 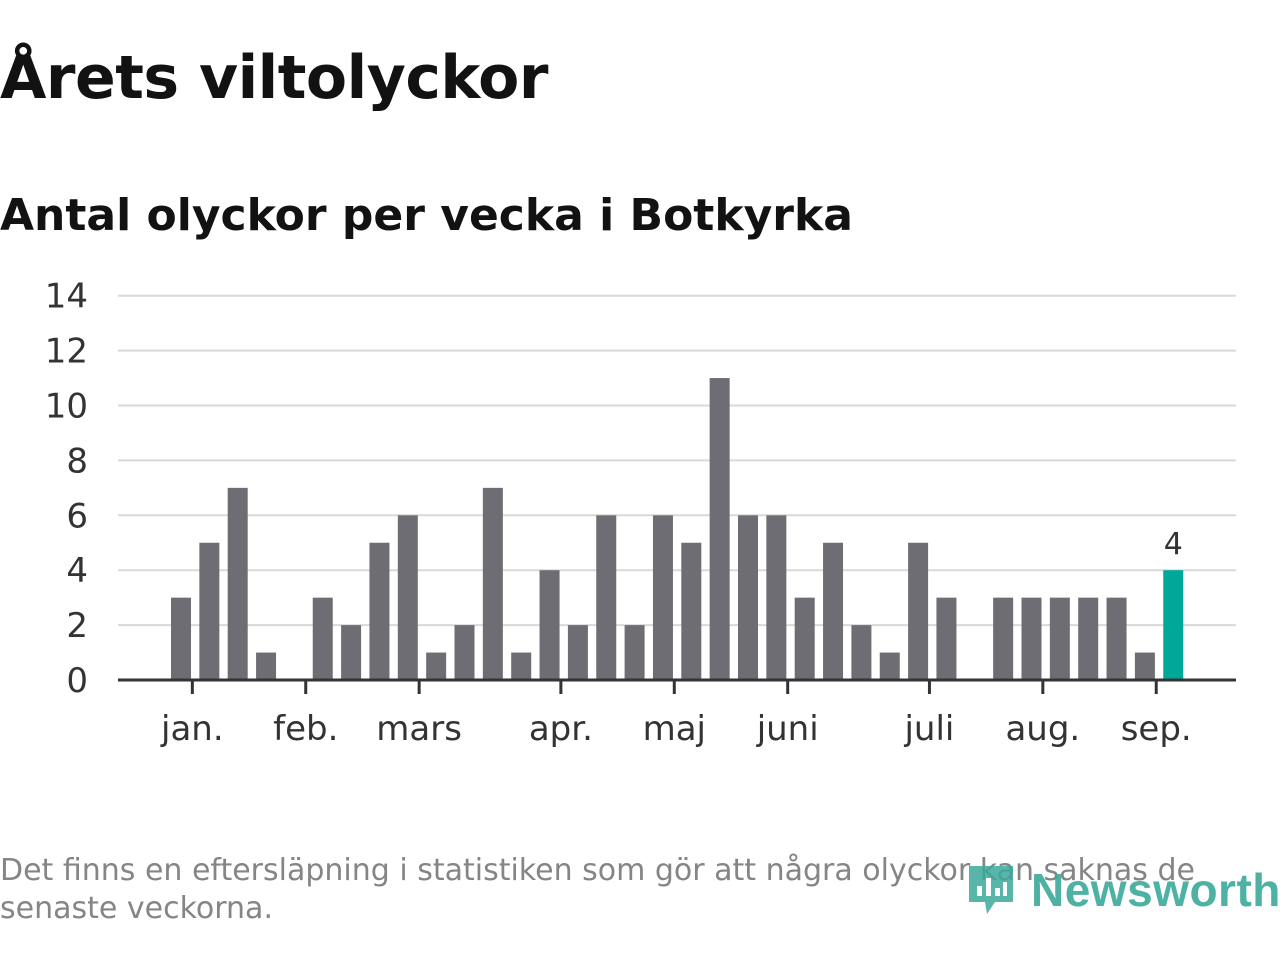 What do you see at coordinates (787, 729) in the screenshot?
I see `x-tick-label: juni` at bounding box center [787, 729].